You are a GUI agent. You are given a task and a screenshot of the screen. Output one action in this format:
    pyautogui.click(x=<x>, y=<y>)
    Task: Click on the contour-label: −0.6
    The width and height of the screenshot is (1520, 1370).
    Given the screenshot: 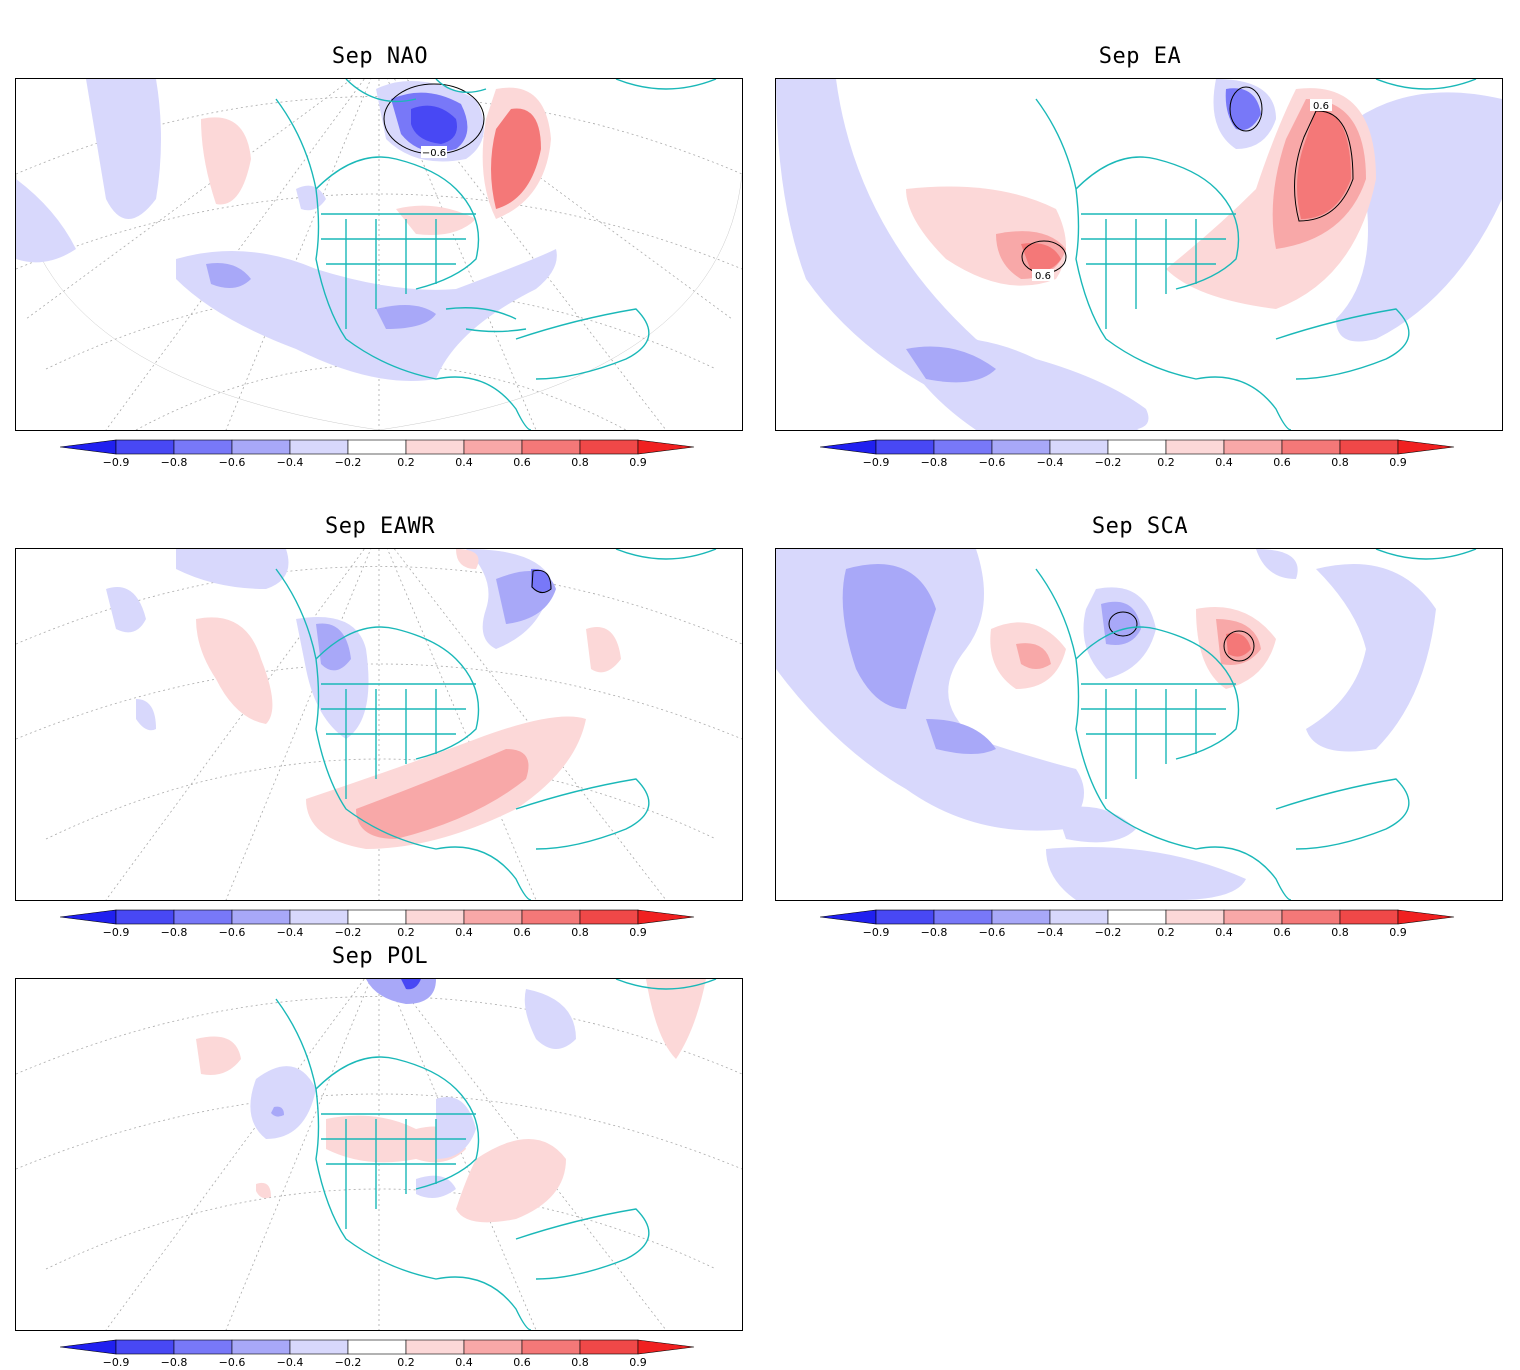 What is the action you would take?
    pyautogui.click(x=434, y=153)
    